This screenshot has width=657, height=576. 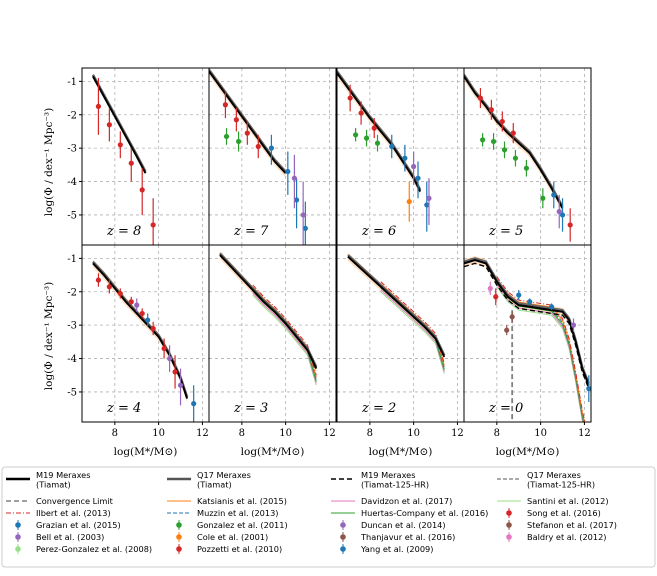 What do you see at coordinates (397, 537) in the screenshot?
I see `legend-item: Thanjavur et al. (2016)` at bounding box center [397, 537].